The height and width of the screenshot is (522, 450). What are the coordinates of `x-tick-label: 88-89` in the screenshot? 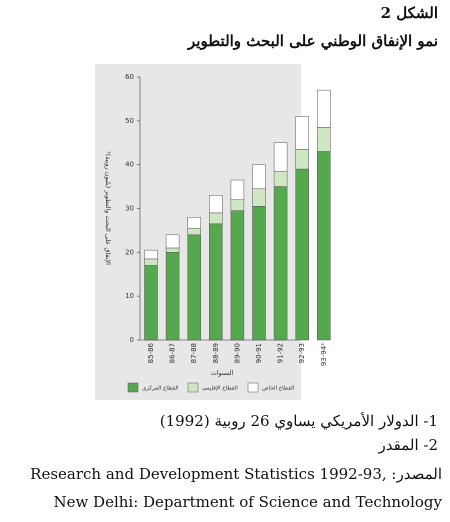 It's located at (216, 353).